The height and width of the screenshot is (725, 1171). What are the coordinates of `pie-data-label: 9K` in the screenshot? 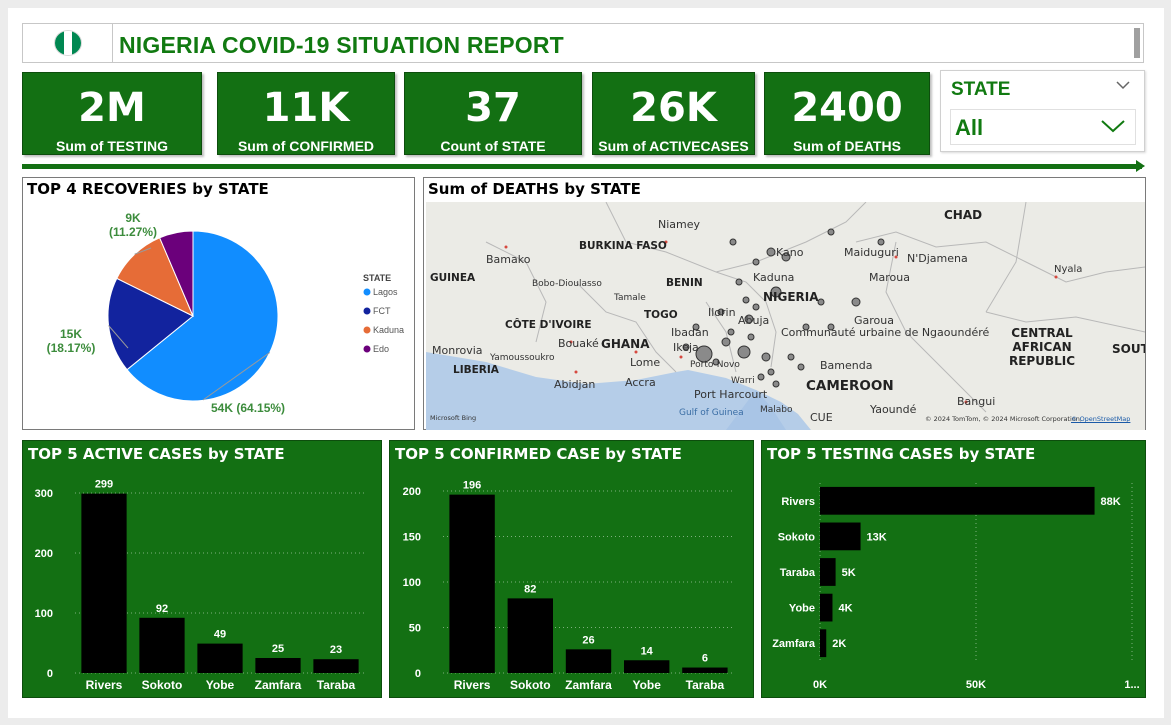 It's located at (133, 218).